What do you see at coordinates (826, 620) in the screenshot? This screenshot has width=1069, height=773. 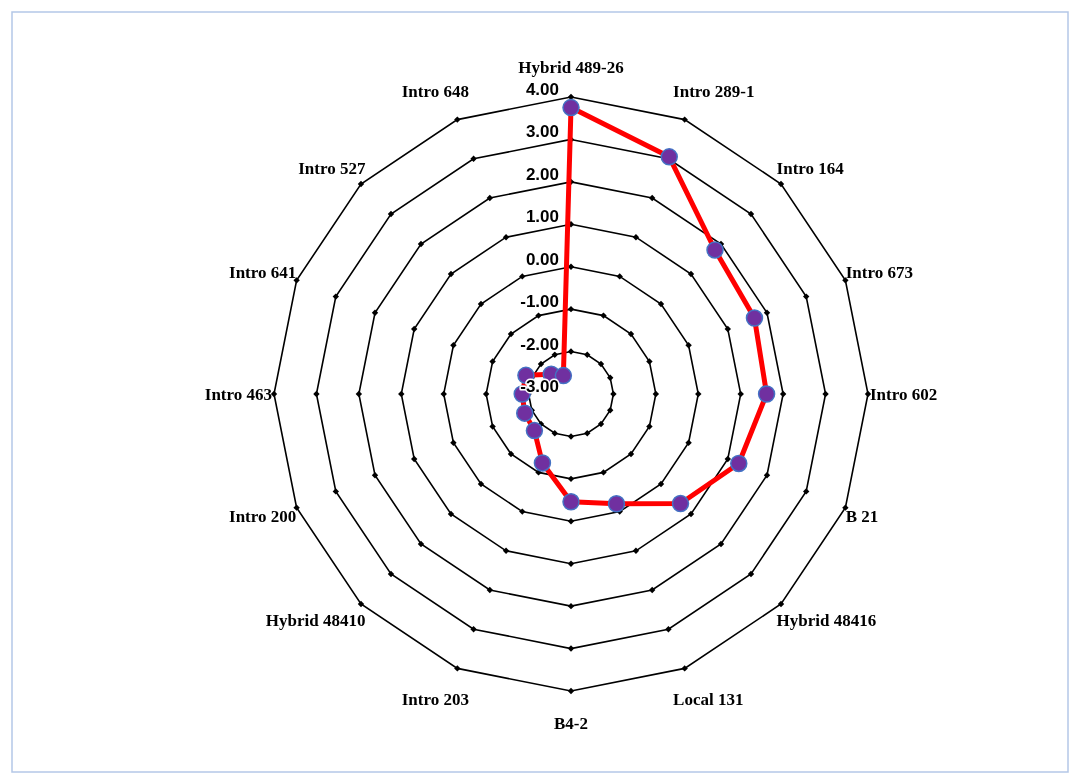 I see `spoke-label: Hybrid 48416` at bounding box center [826, 620].